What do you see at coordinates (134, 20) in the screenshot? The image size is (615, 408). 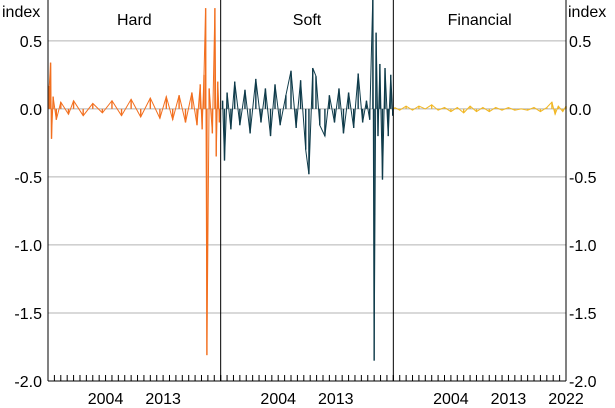 I see `panel-title: Hard` at bounding box center [134, 20].